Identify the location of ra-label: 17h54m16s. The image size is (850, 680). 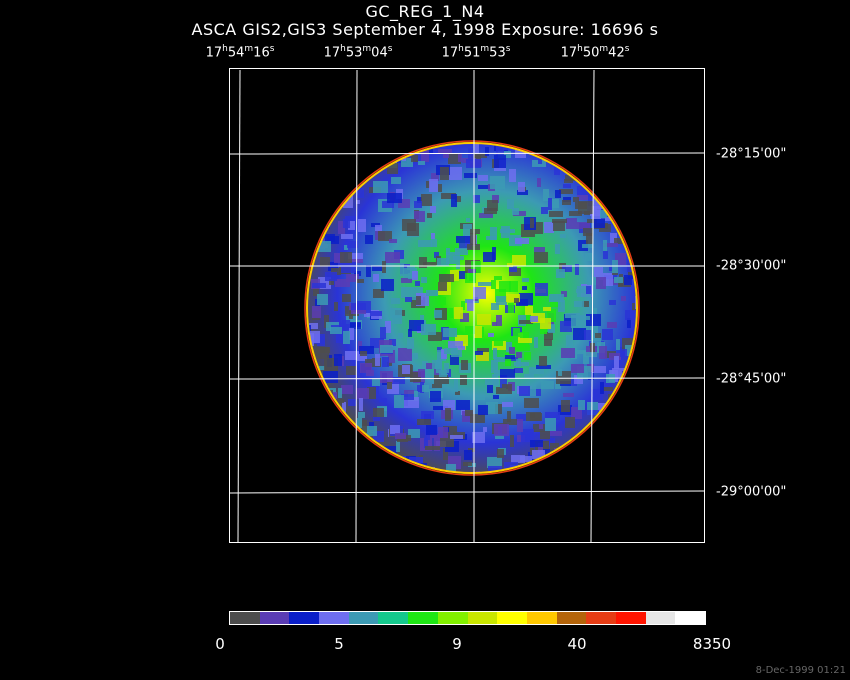
(240, 52).